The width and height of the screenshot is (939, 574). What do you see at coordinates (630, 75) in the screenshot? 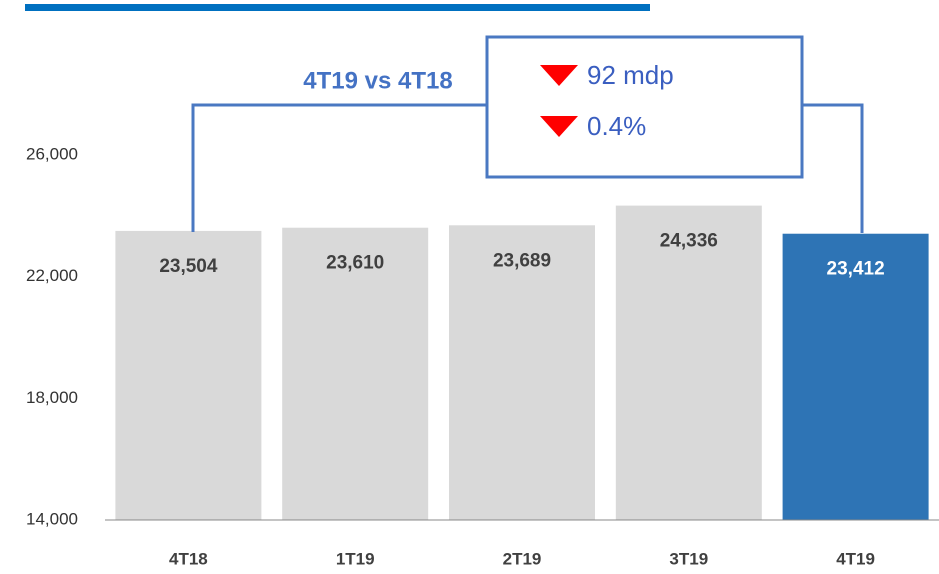
I see `change-absolute: 92 mdp` at bounding box center [630, 75].